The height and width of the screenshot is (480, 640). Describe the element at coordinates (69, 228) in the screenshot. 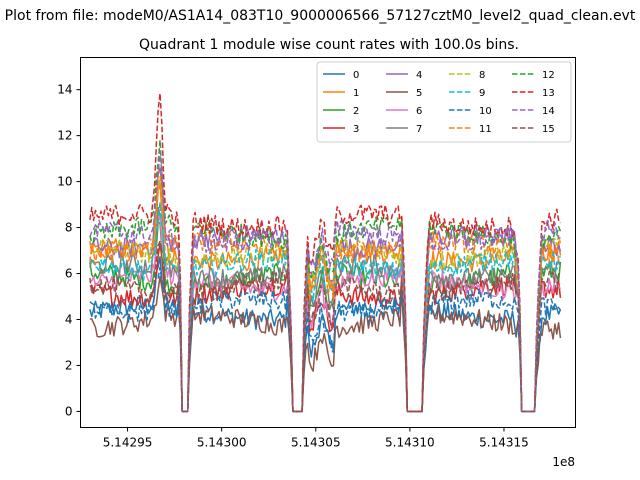

I see `y-tick-label: 8` at that location.